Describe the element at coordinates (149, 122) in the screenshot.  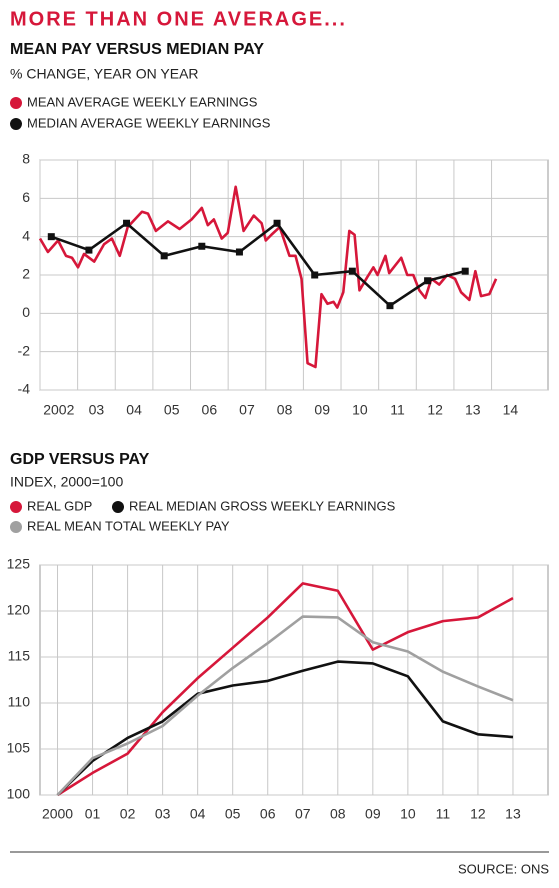
I see `legend-label: MEDIAN AVERAGE WEEKLY EARNINGS` at that location.